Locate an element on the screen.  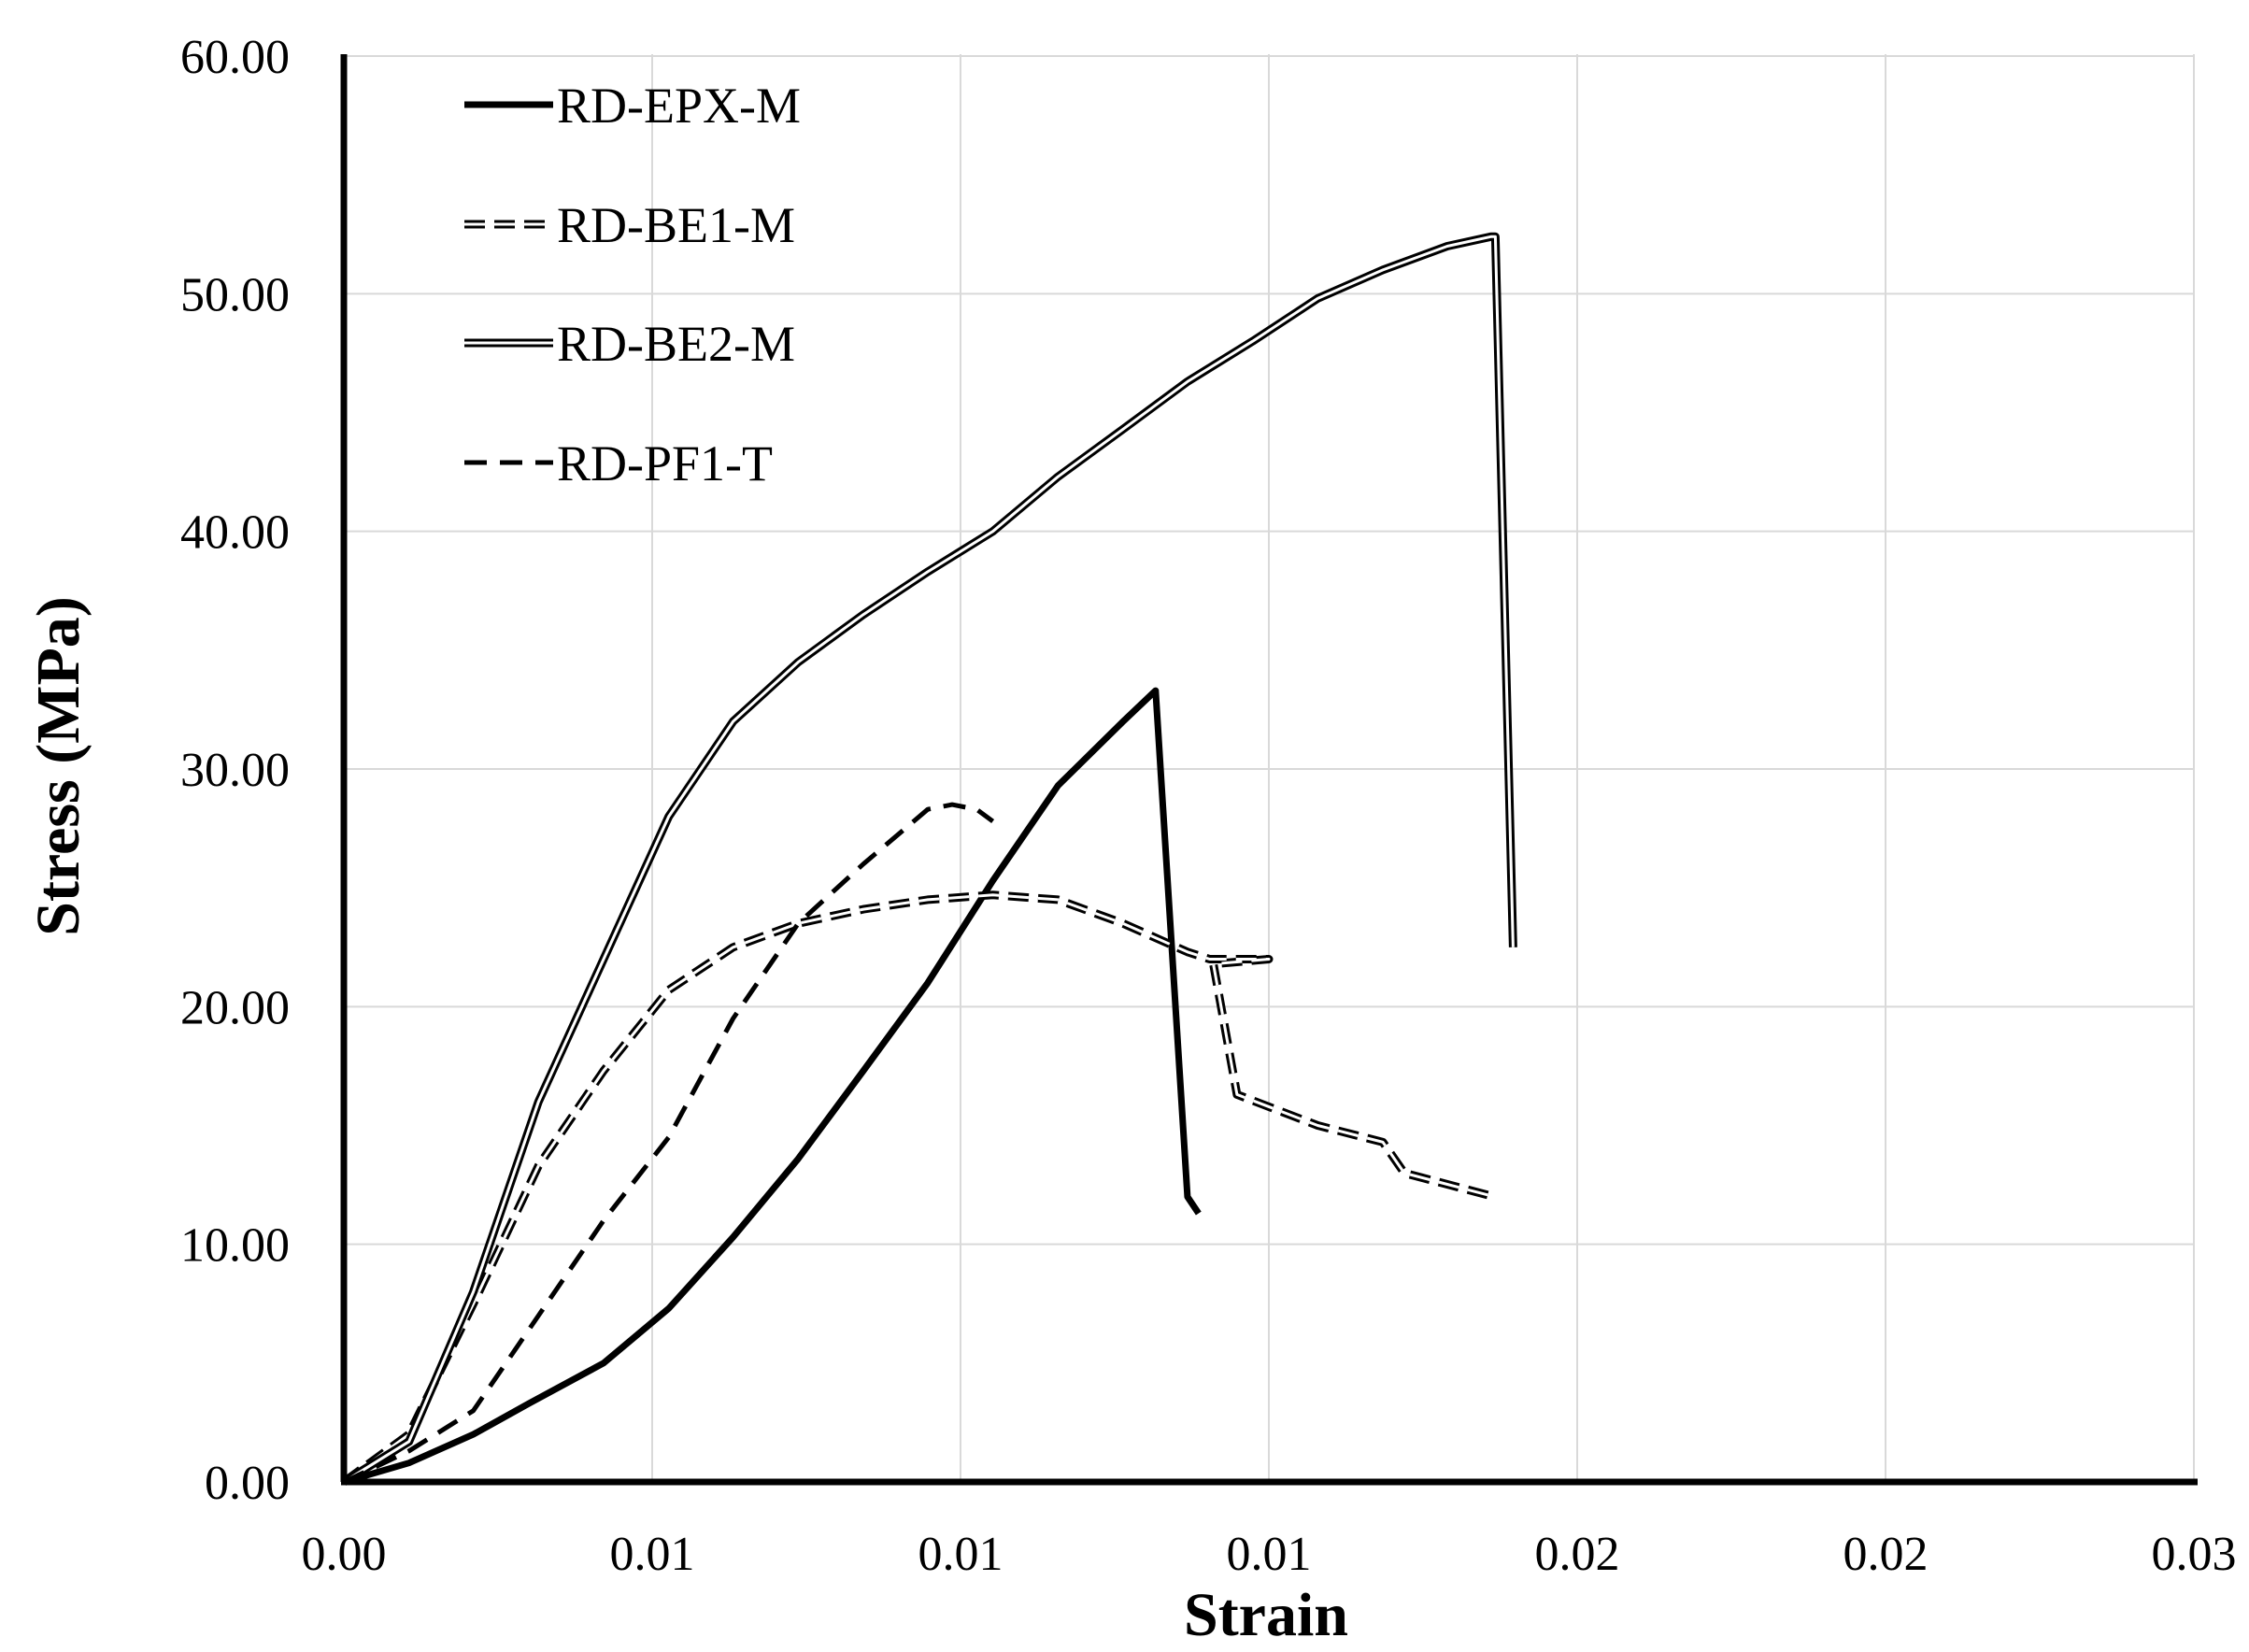
legend: RD-EPX-M RD-BE1-M RD-BE2-M RD-PF1-T is located at coordinates (632, 285).